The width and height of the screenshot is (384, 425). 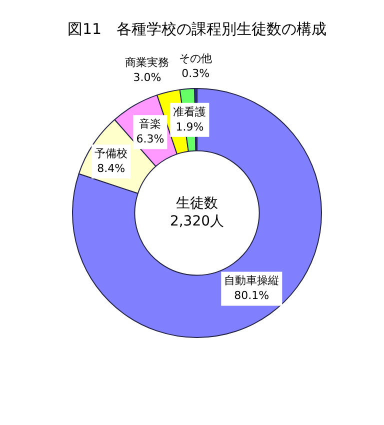 What do you see at coordinates (111, 153) in the screenshot?
I see `slice-label: 予備校` at bounding box center [111, 153].